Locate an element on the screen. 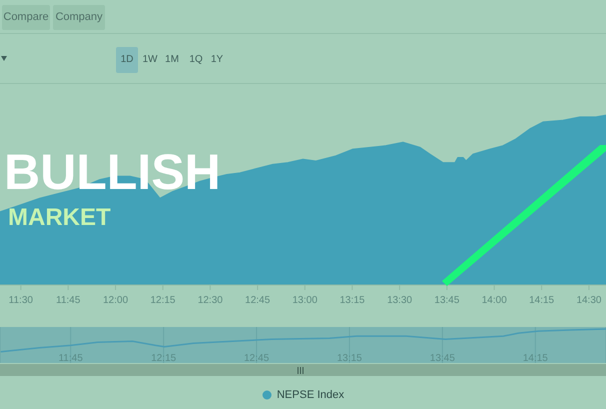 This screenshot has width=606, height=409. x-tick-label: 12:30 is located at coordinates (211, 300).